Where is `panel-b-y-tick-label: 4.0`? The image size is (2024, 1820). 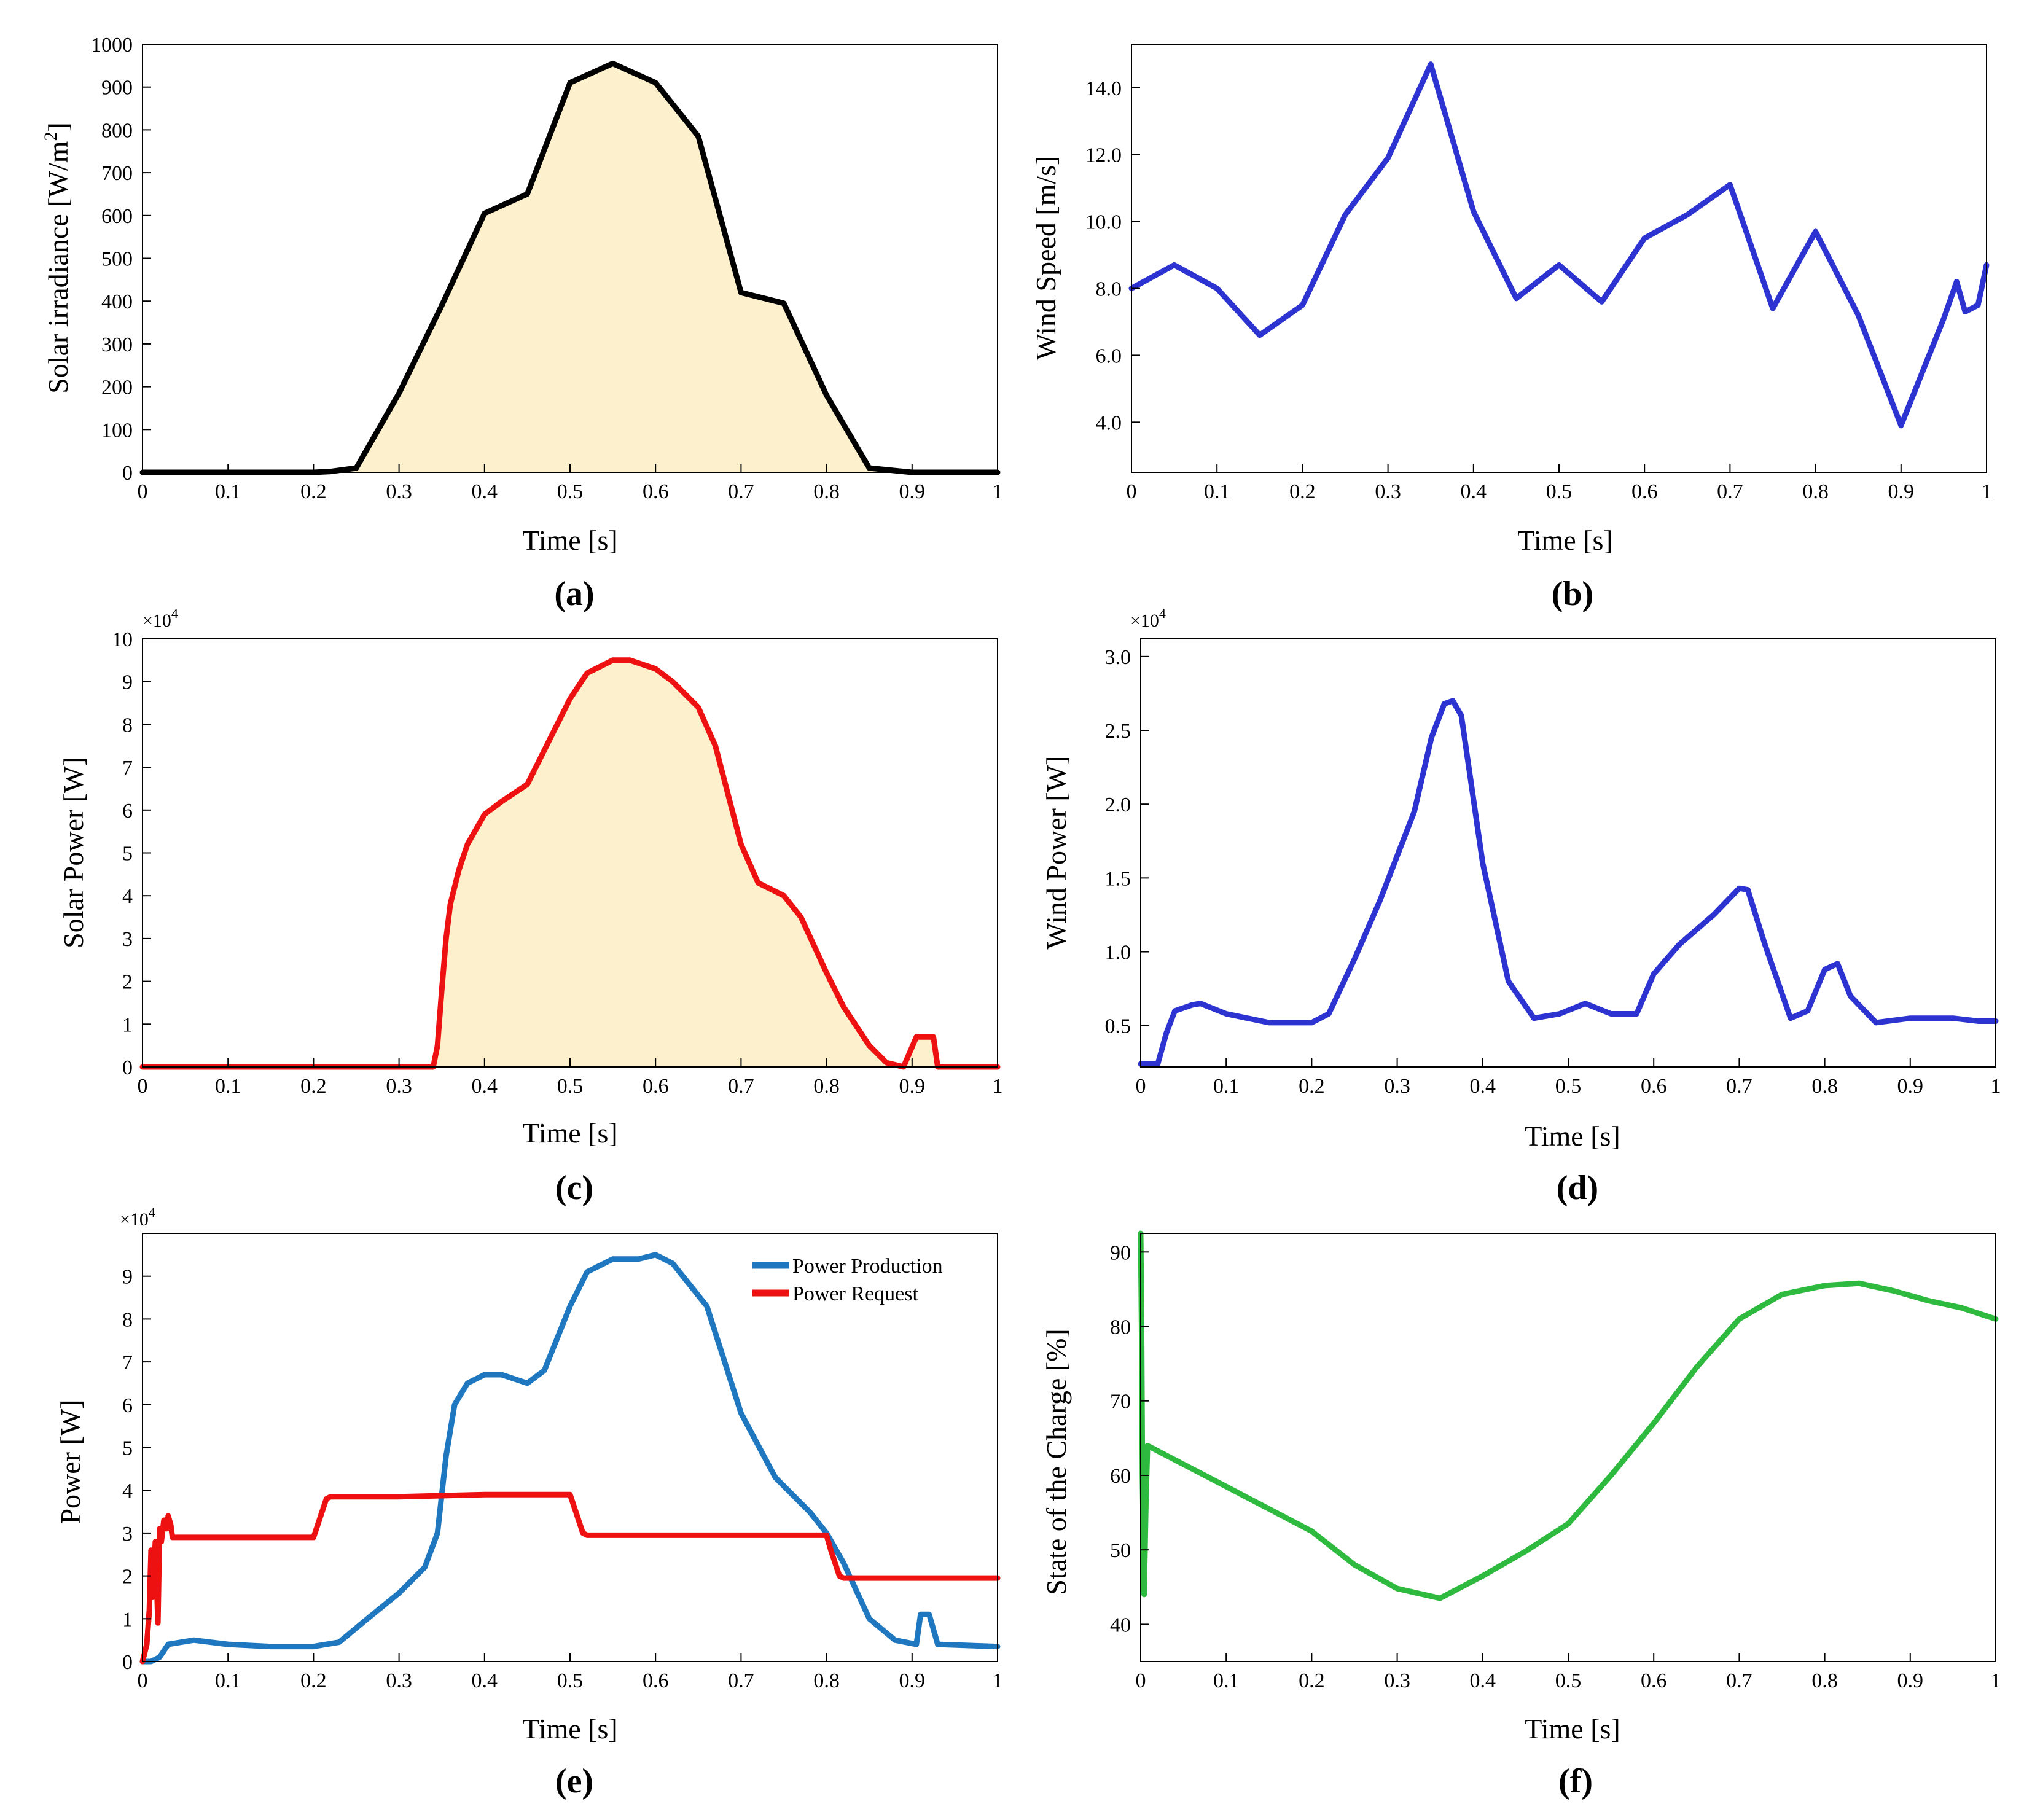 panel-b-y-tick-label: 4.0 is located at coordinates (1109, 423).